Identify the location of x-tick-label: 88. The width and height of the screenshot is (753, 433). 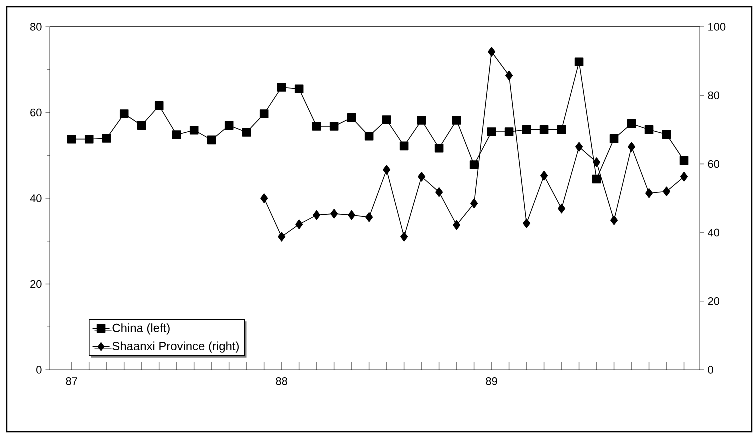
(282, 382).